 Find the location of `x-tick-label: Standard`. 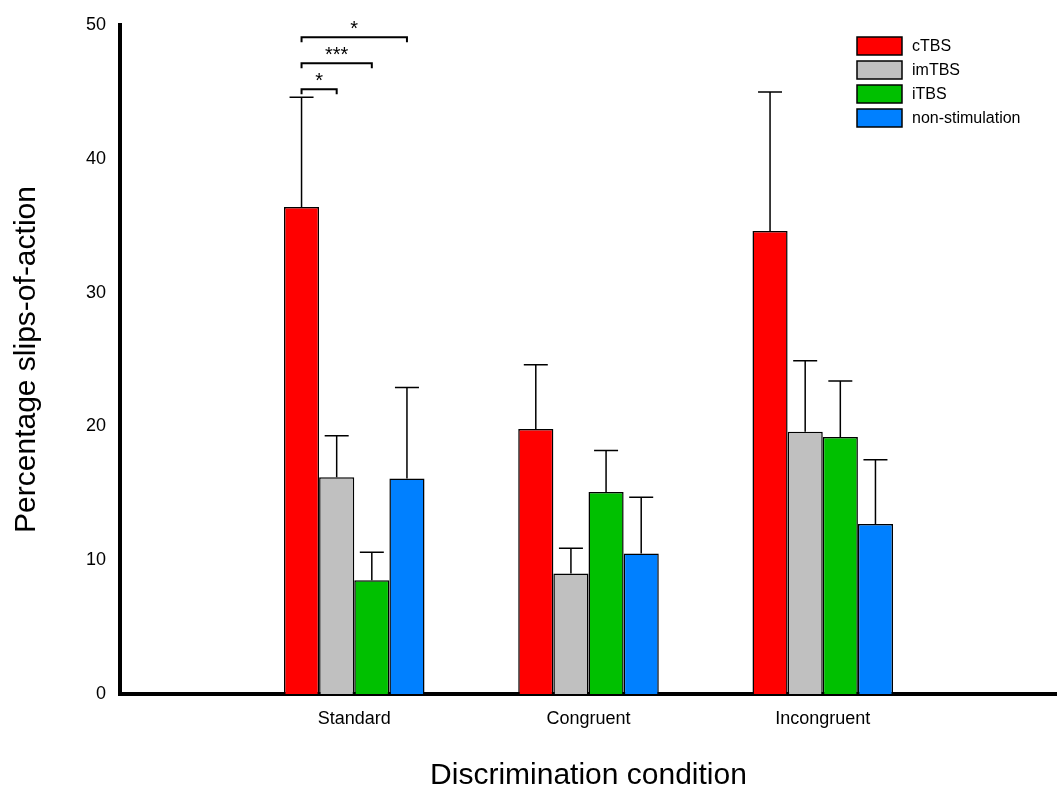

x-tick-label: Standard is located at coordinates (354, 717).